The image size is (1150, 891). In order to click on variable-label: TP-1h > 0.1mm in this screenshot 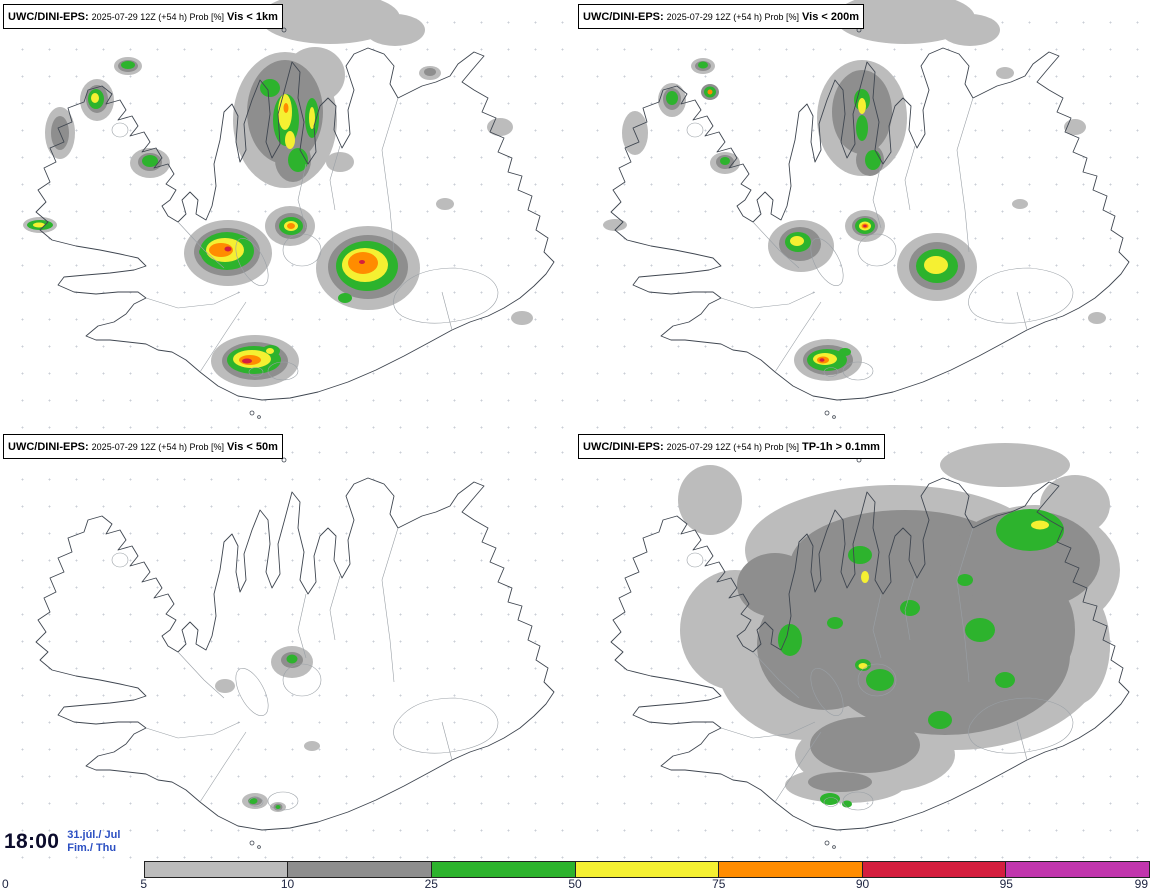, I will do `click(841, 447)`.